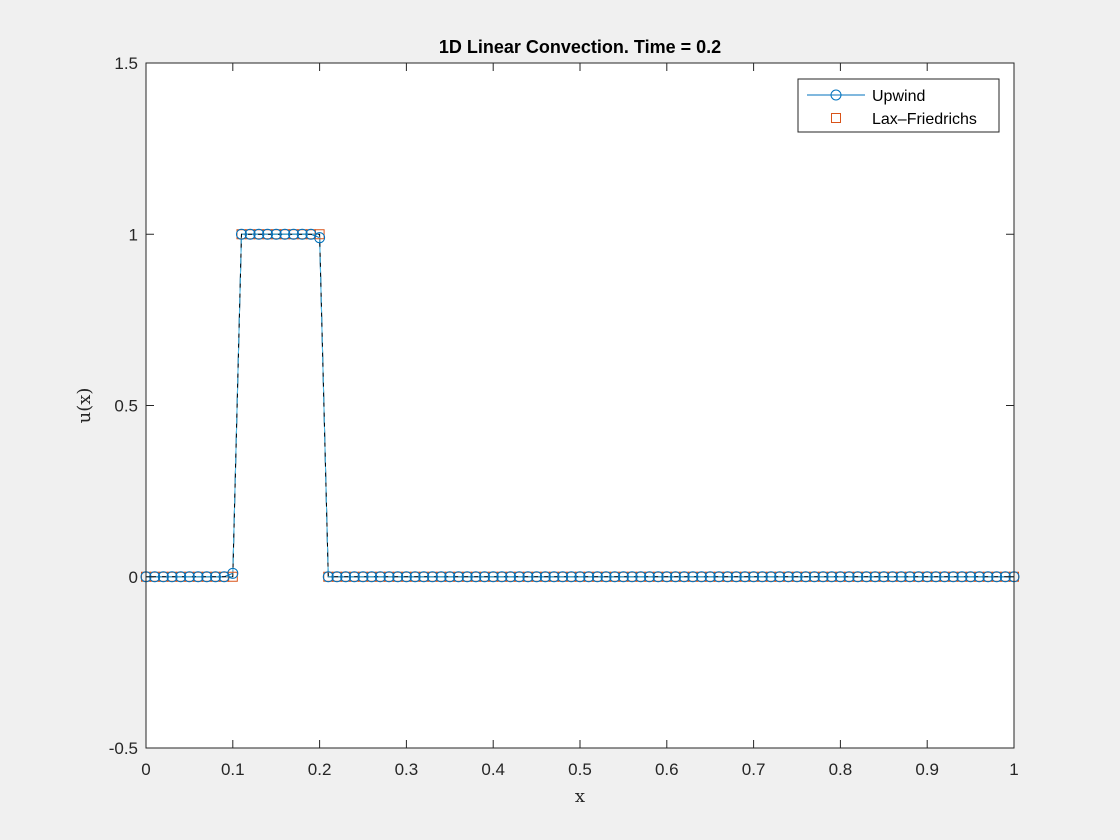 This screenshot has width=1120, height=840. What do you see at coordinates (145, 769) in the screenshot?
I see `x-tick-label: 0` at bounding box center [145, 769].